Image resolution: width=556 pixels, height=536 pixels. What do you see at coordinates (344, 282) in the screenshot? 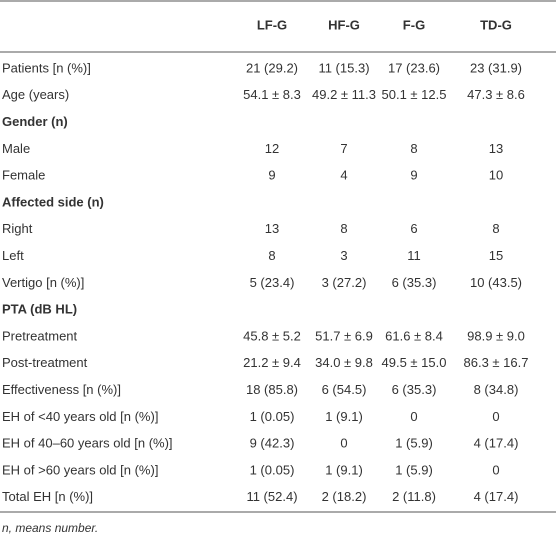
I see `cell: 3 (27.2)` at bounding box center [344, 282].